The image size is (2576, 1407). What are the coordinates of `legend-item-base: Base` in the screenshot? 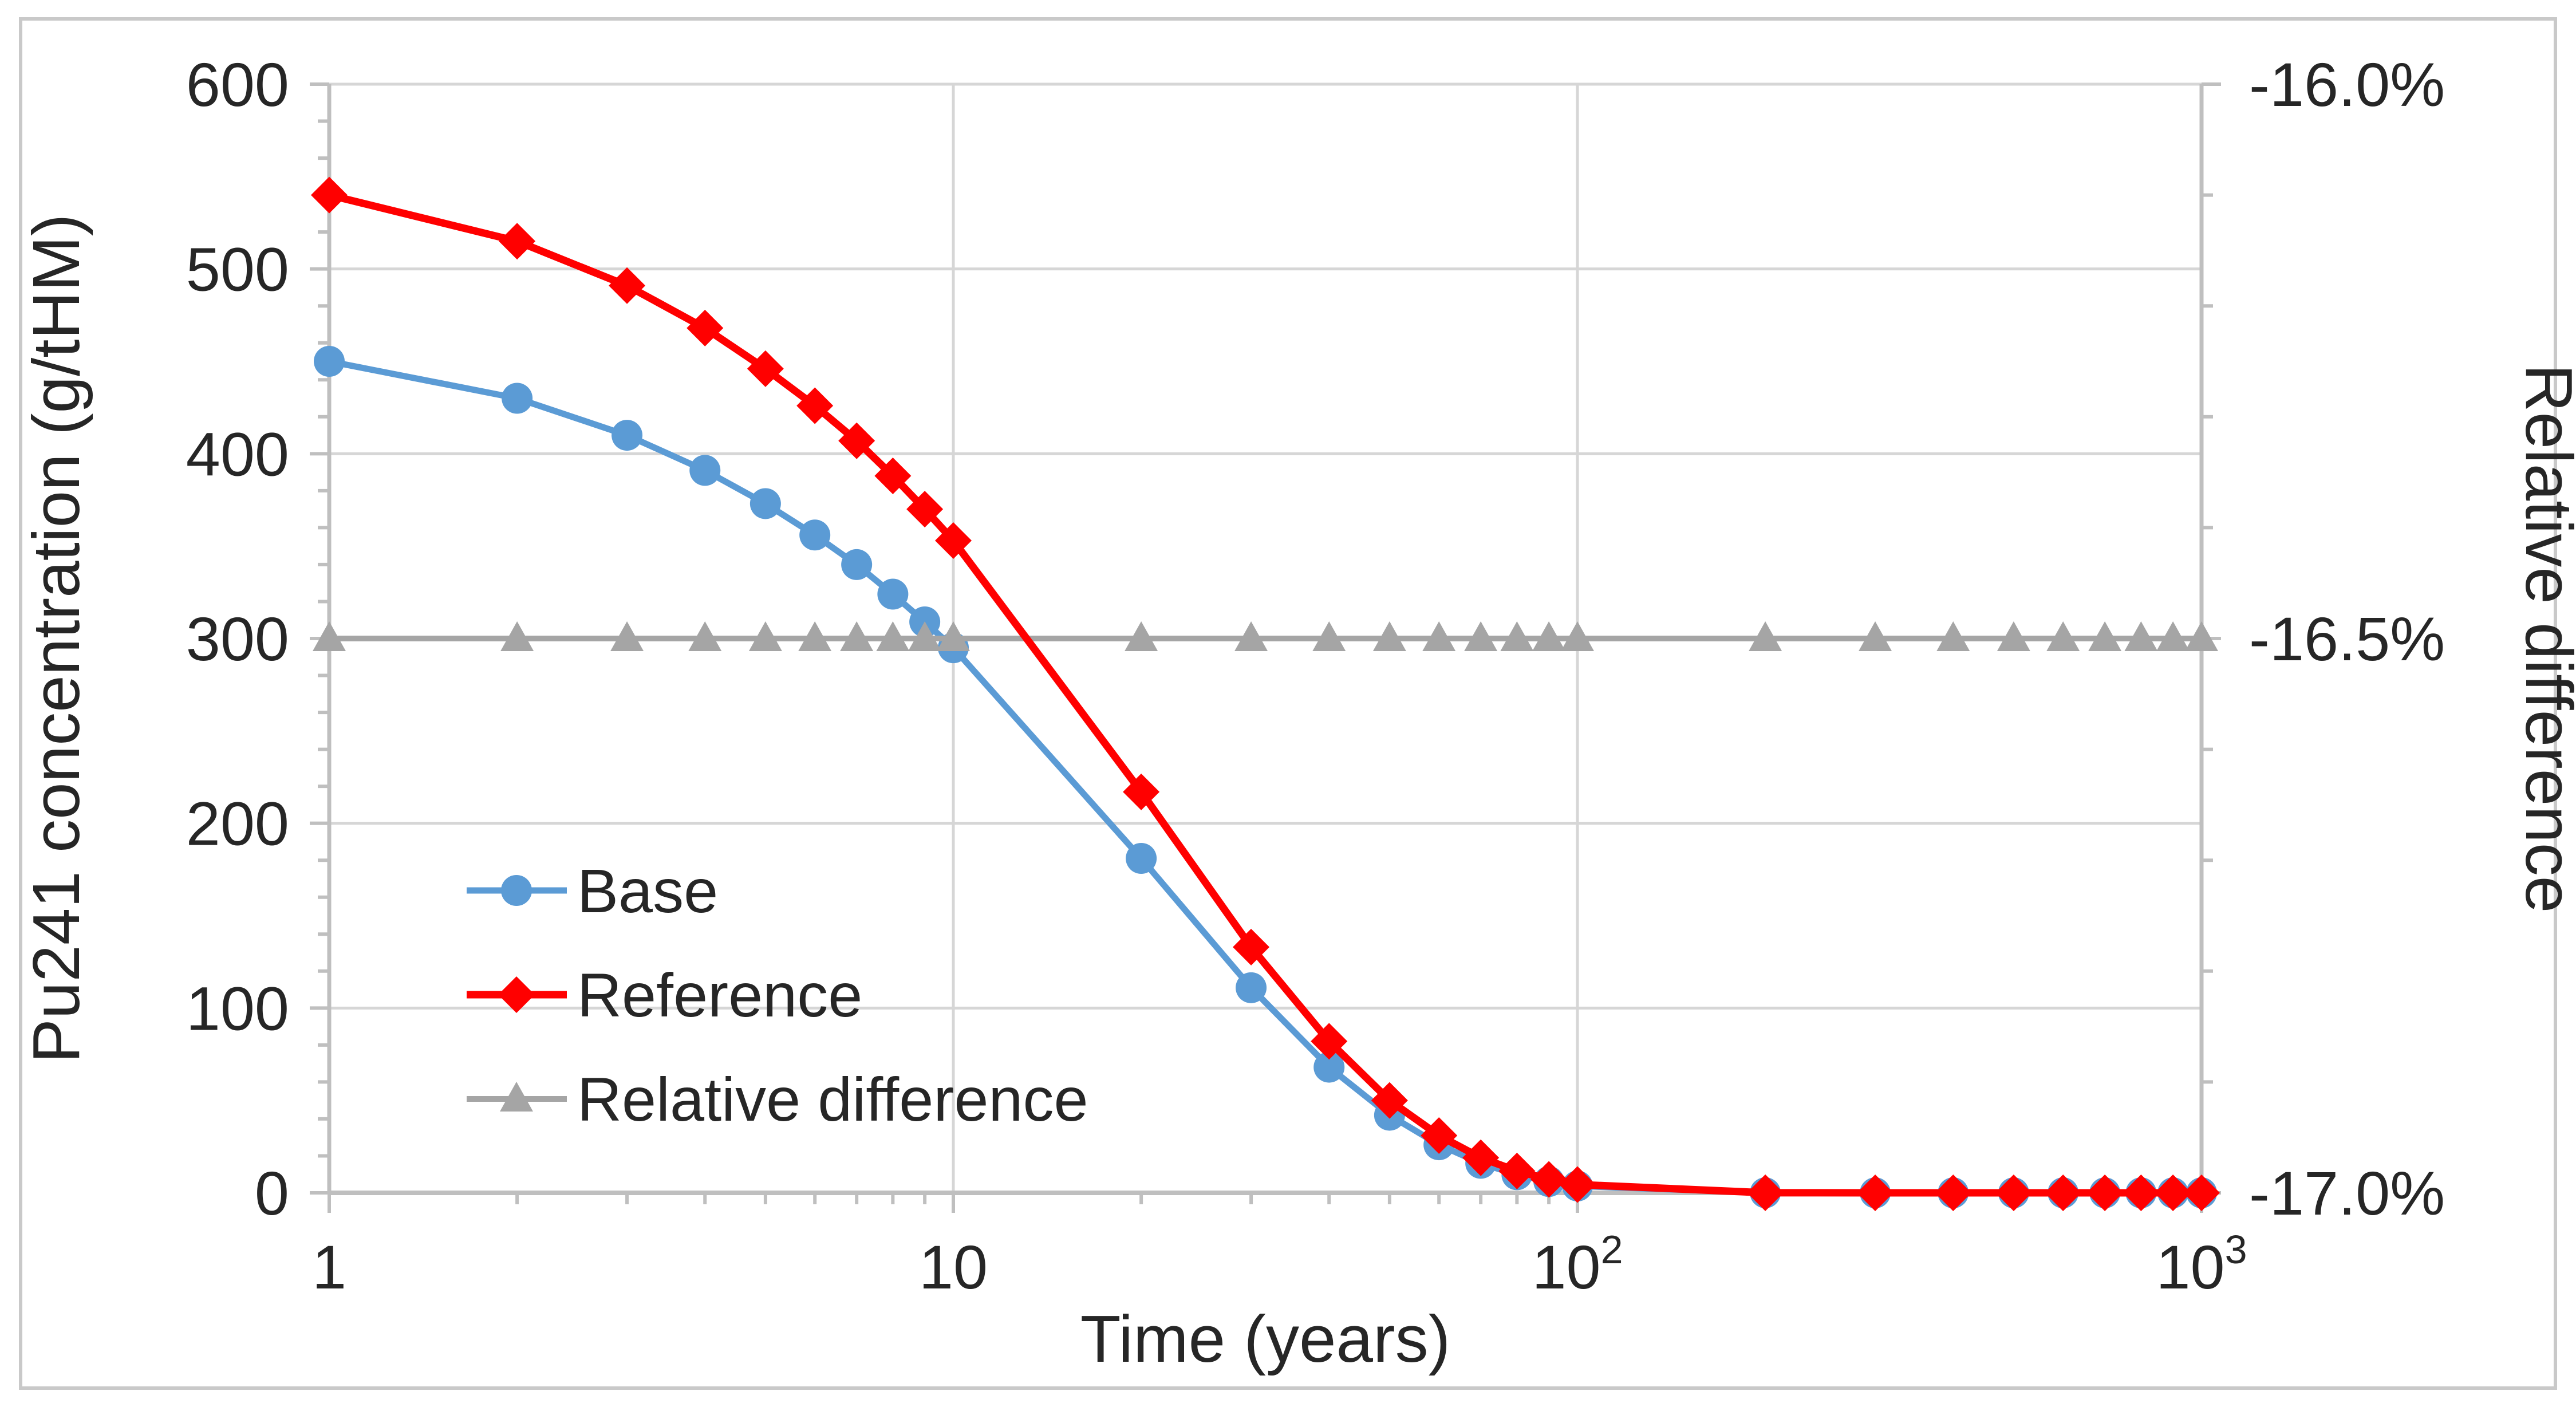 It's located at (592, 890).